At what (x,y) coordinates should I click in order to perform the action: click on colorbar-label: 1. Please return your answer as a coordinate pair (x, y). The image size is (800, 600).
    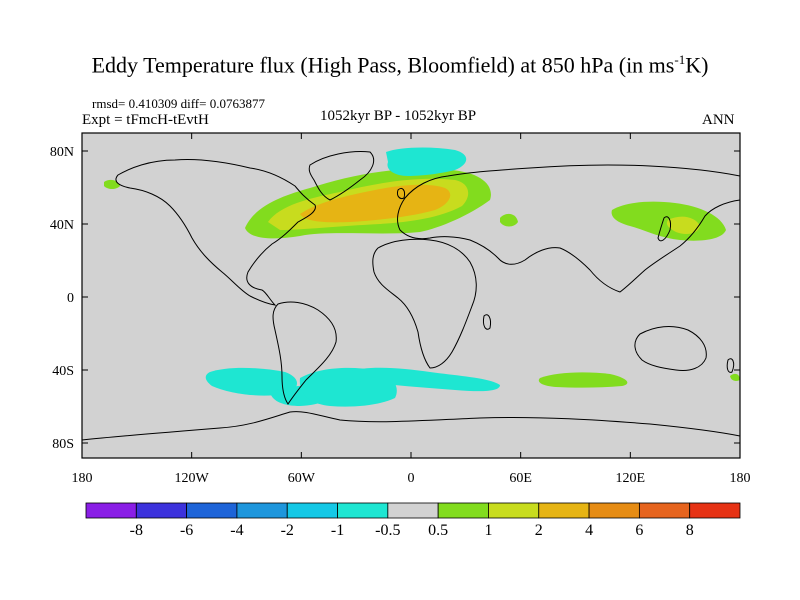
    Looking at the image, I should click on (488, 530).